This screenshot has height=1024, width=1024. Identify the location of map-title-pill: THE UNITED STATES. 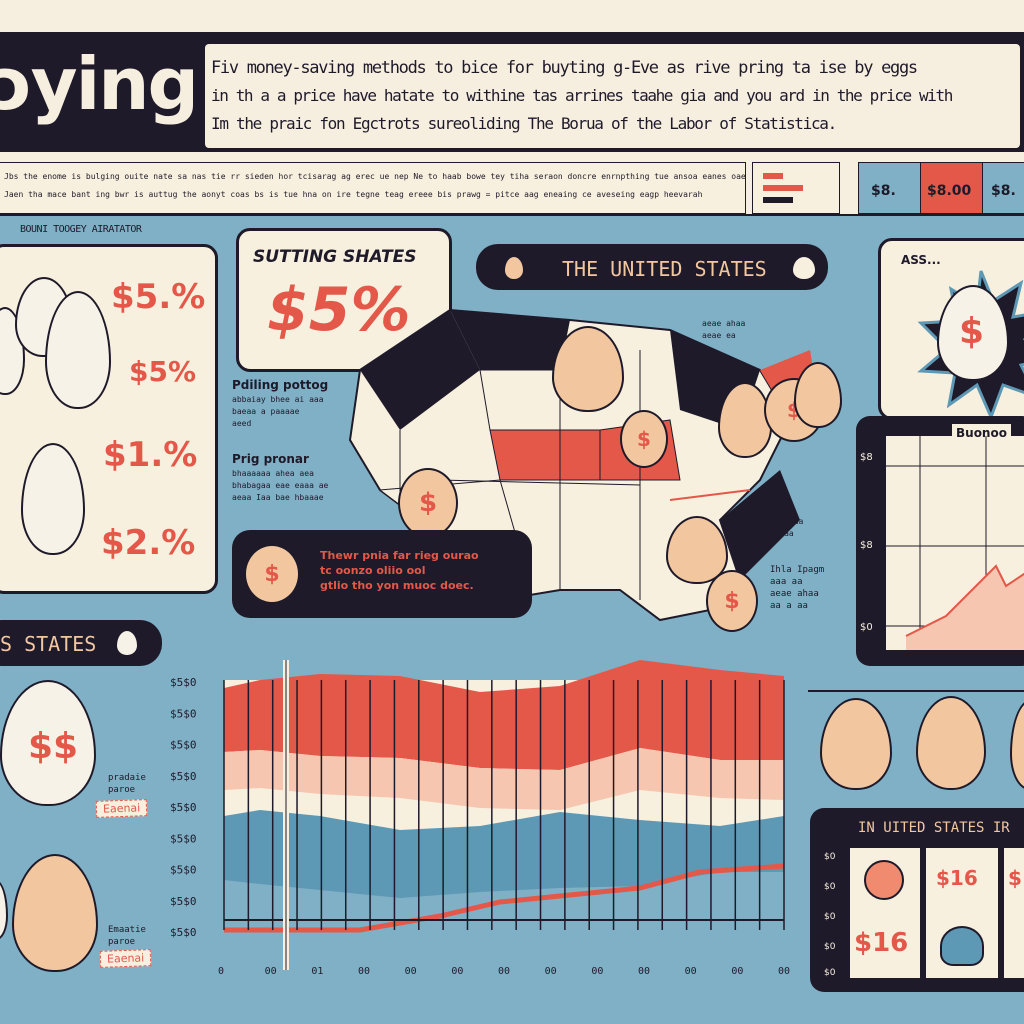
(652, 267).